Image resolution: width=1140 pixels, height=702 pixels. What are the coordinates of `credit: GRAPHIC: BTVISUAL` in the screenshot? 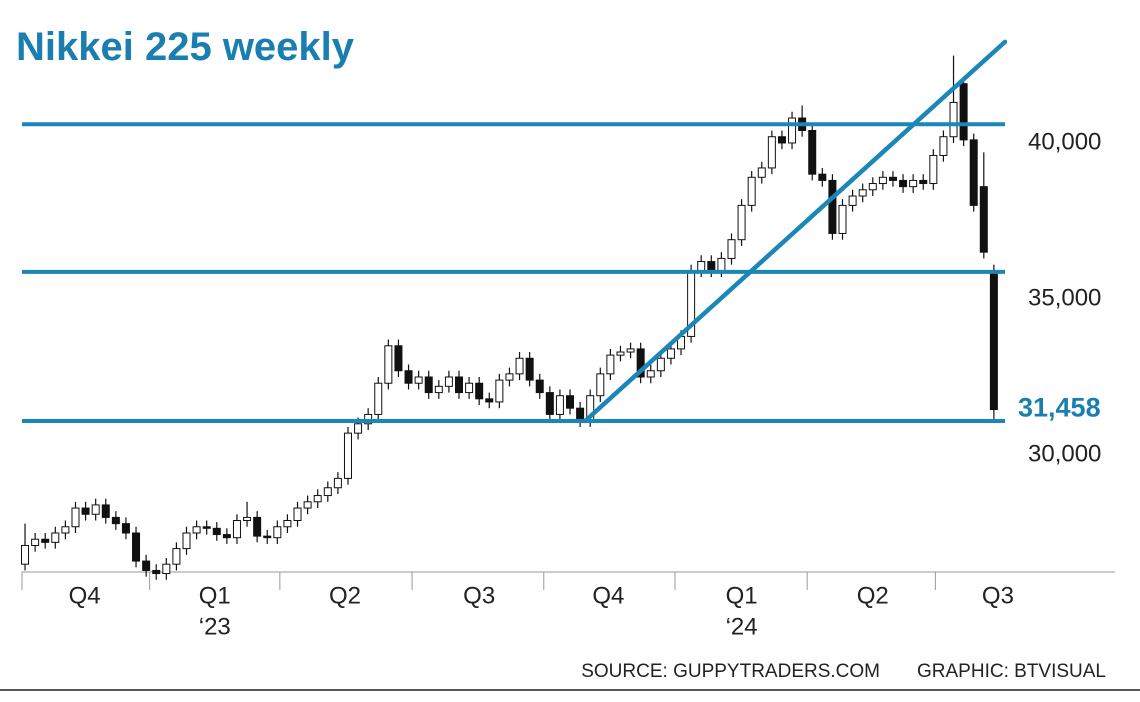 It's located at (1011, 671).